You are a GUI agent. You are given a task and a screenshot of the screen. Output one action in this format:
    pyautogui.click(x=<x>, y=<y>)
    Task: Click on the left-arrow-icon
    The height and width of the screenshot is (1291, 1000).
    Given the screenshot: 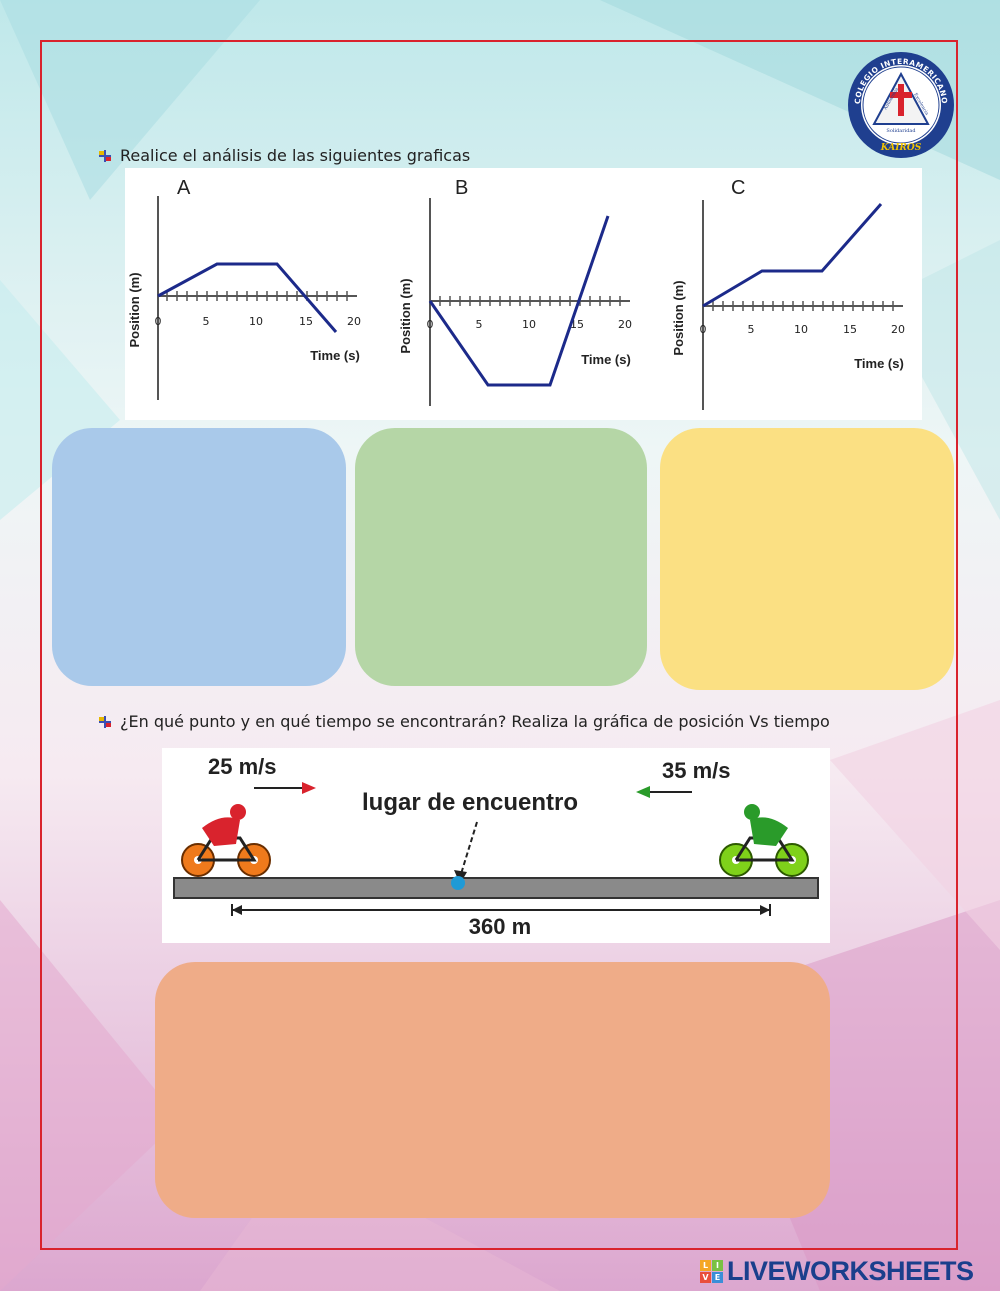 What is the action you would take?
    pyautogui.click(x=664, y=792)
    